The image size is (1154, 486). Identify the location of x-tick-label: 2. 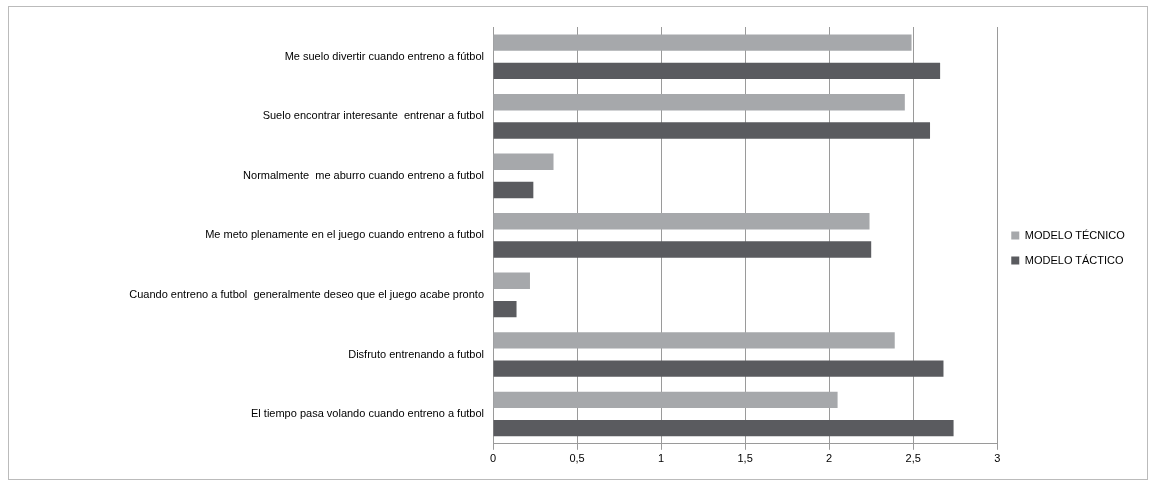
(829, 458).